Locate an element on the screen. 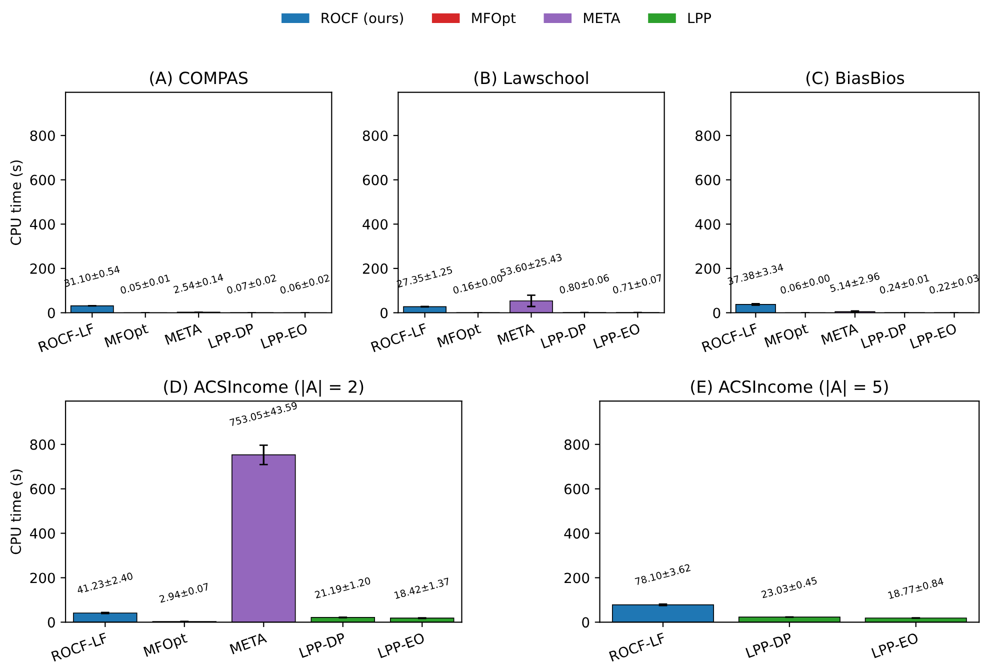 The height and width of the screenshot is (664, 993). legend-label: ROCF (ours) is located at coordinates (362, 18).